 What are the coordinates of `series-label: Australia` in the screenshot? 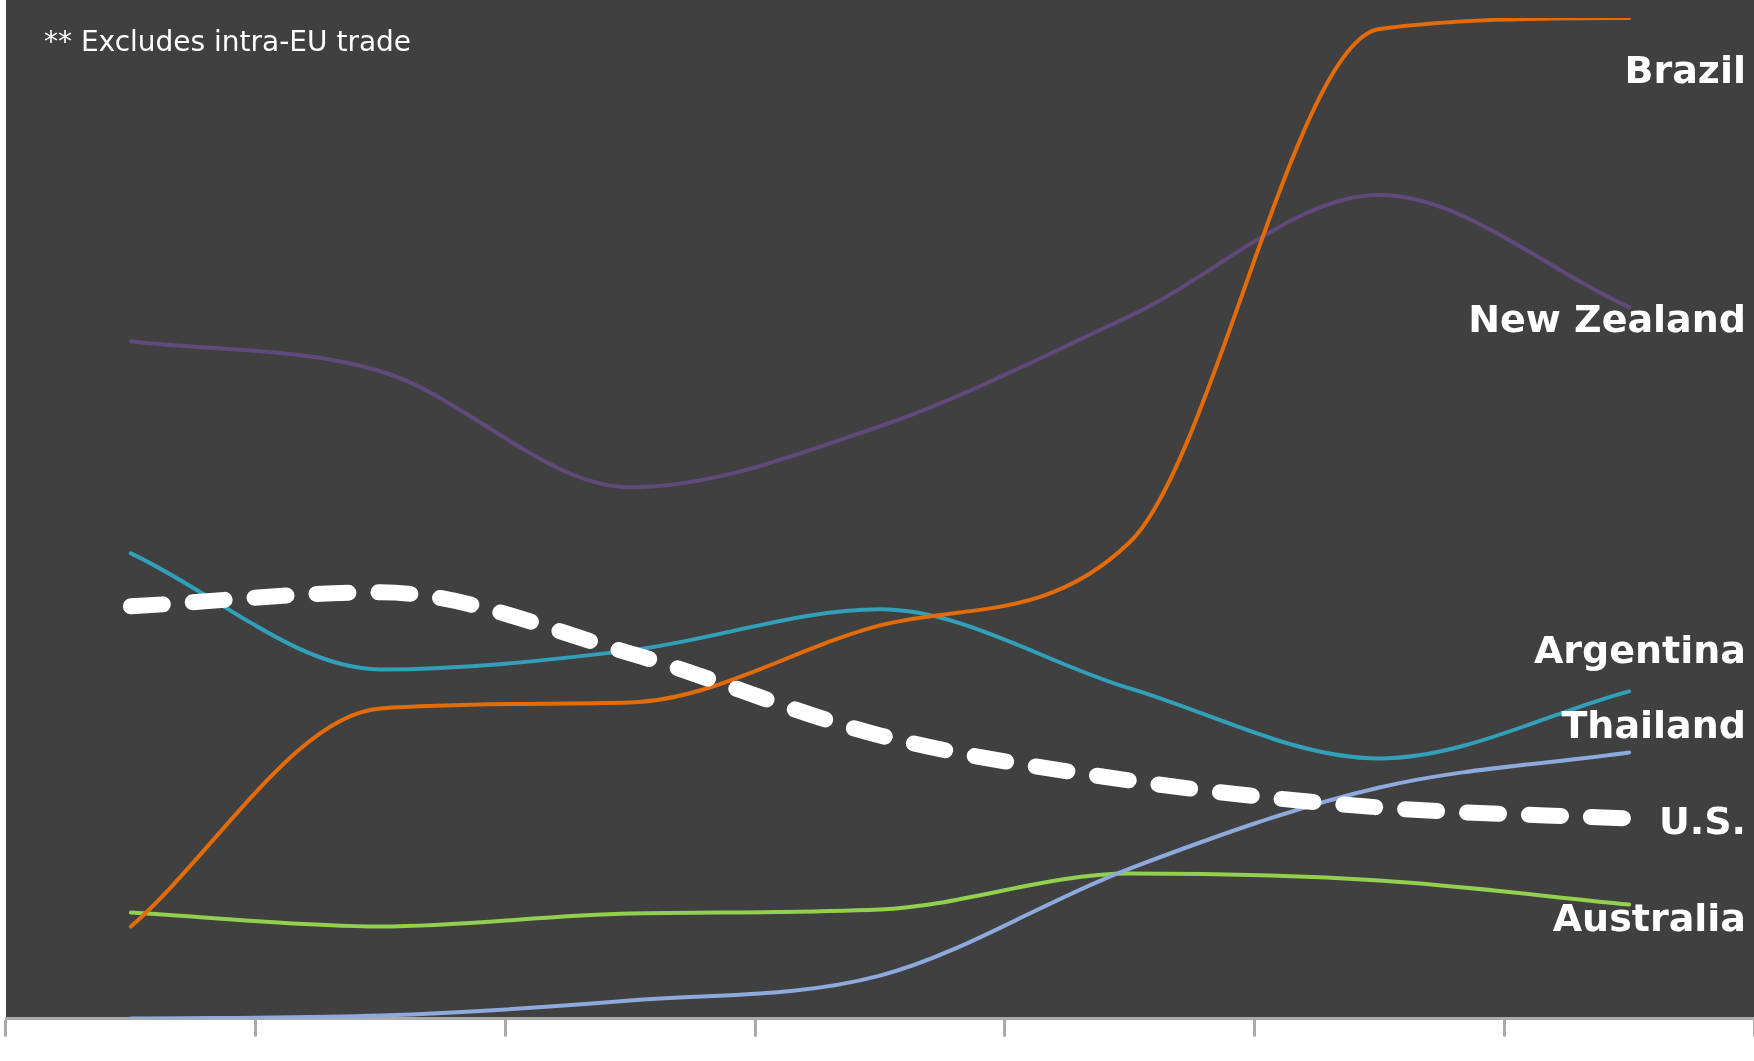 It's located at (1649, 918).